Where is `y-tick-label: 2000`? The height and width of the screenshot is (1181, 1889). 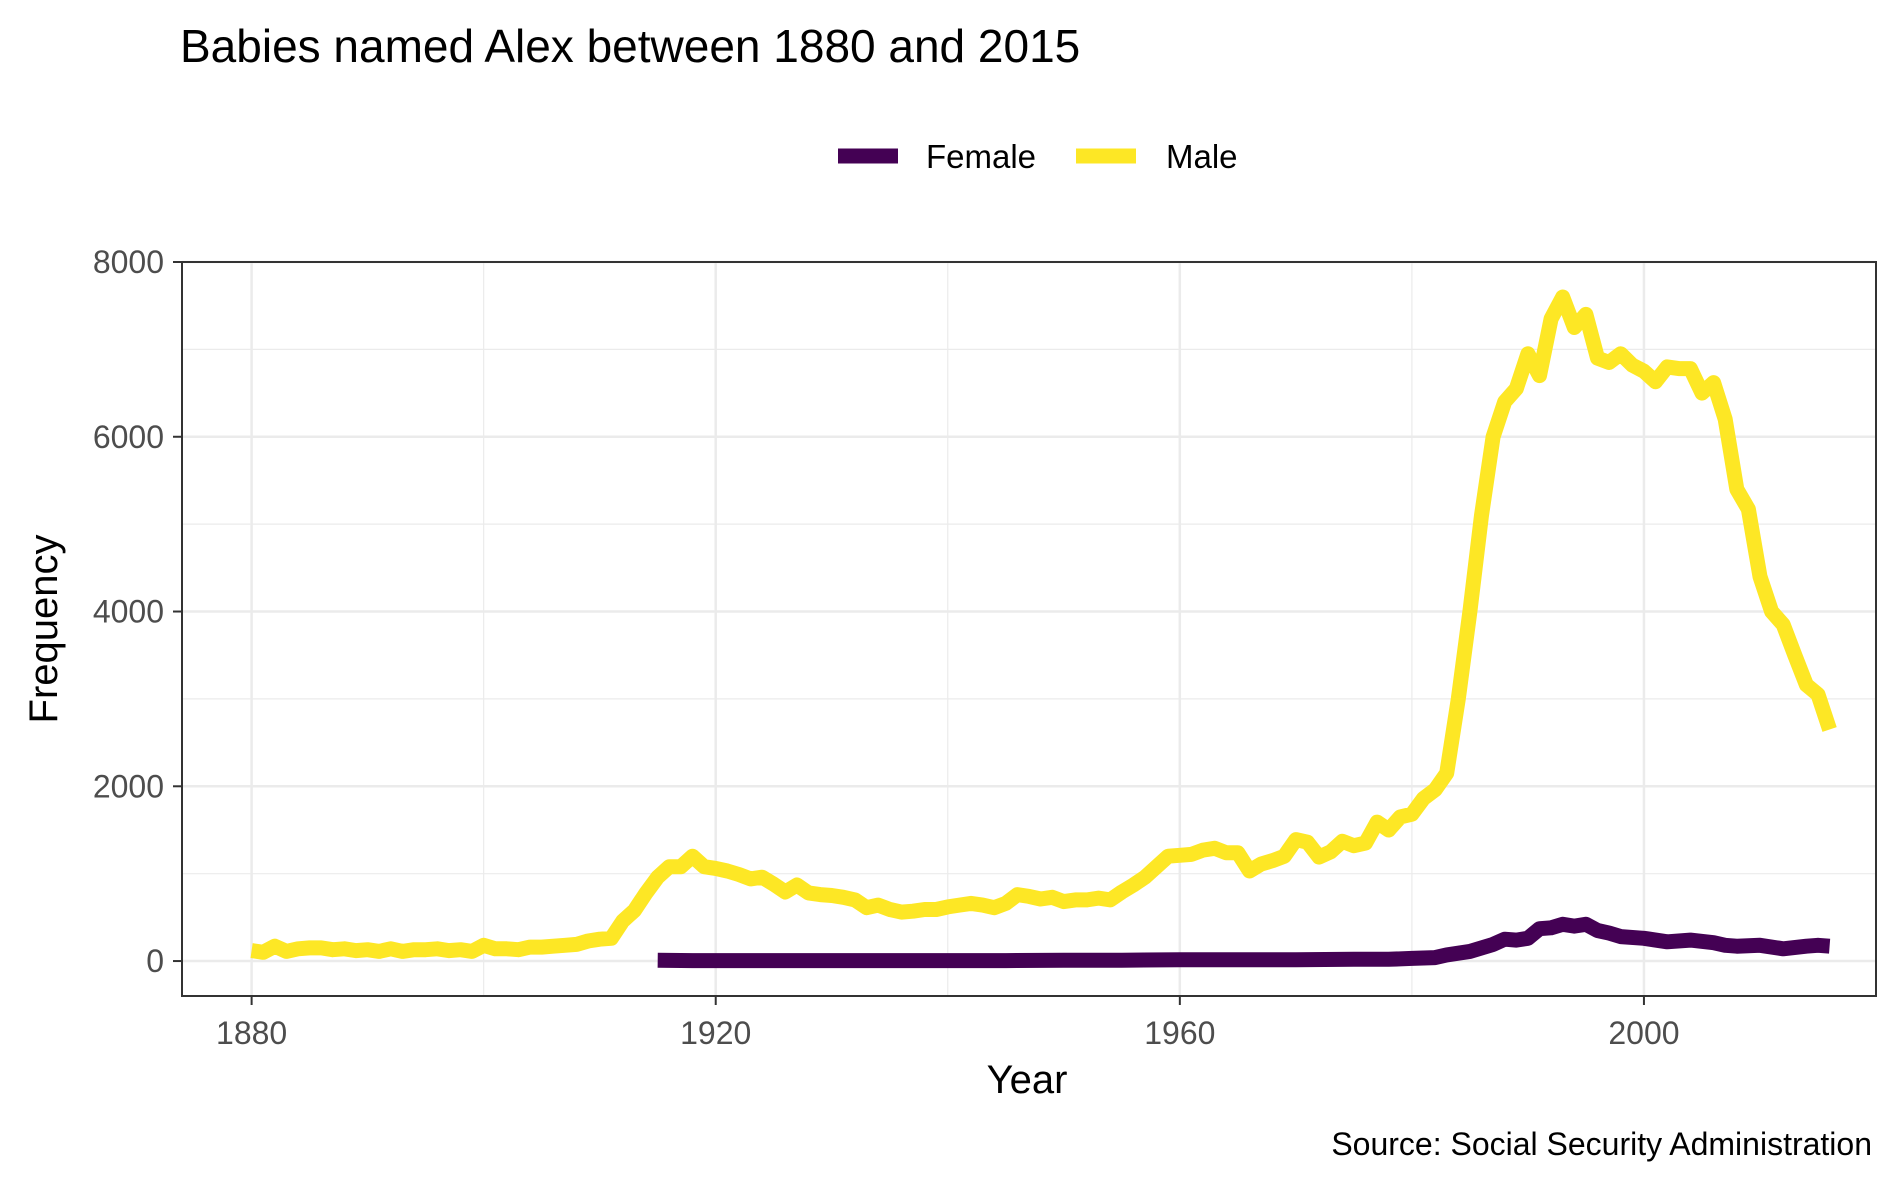
y-tick-label: 2000 is located at coordinates (128, 786).